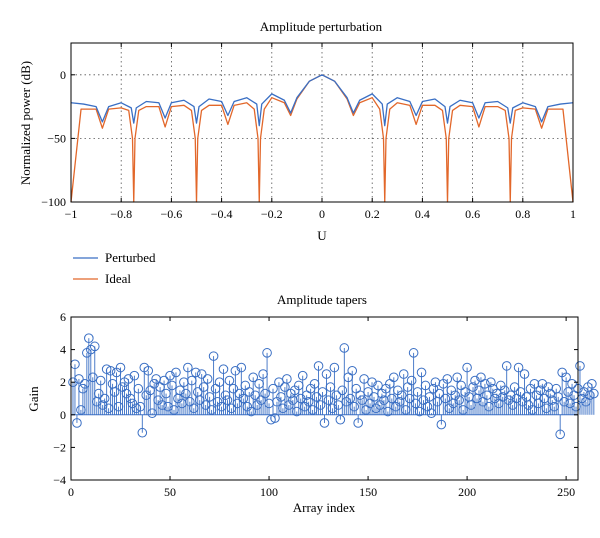 The height and width of the screenshot is (538, 600). What do you see at coordinates (71, 492) in the screenshot?
I see `chart2-xtick-label: 0` at bounding box center [71, 492].